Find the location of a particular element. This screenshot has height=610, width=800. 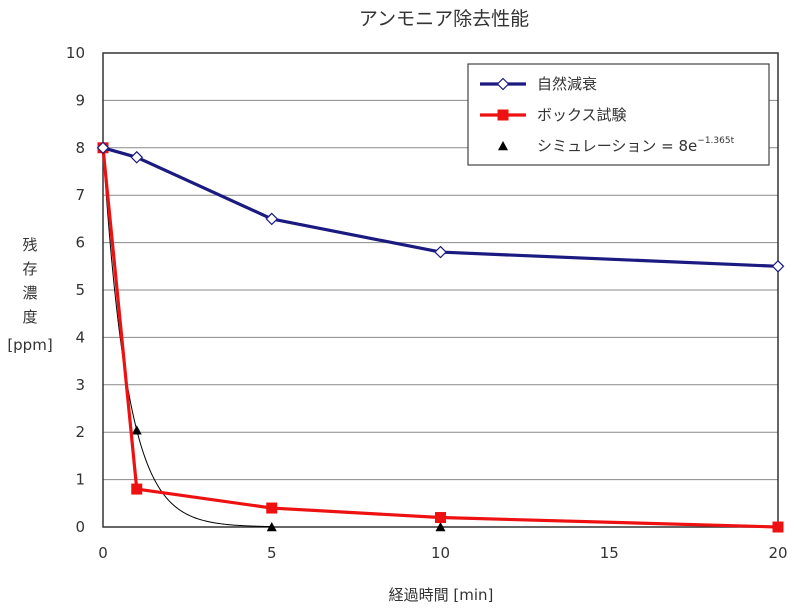

x-tick-labels: 0 5 10 15 20 is located at coordinates (442, 553).